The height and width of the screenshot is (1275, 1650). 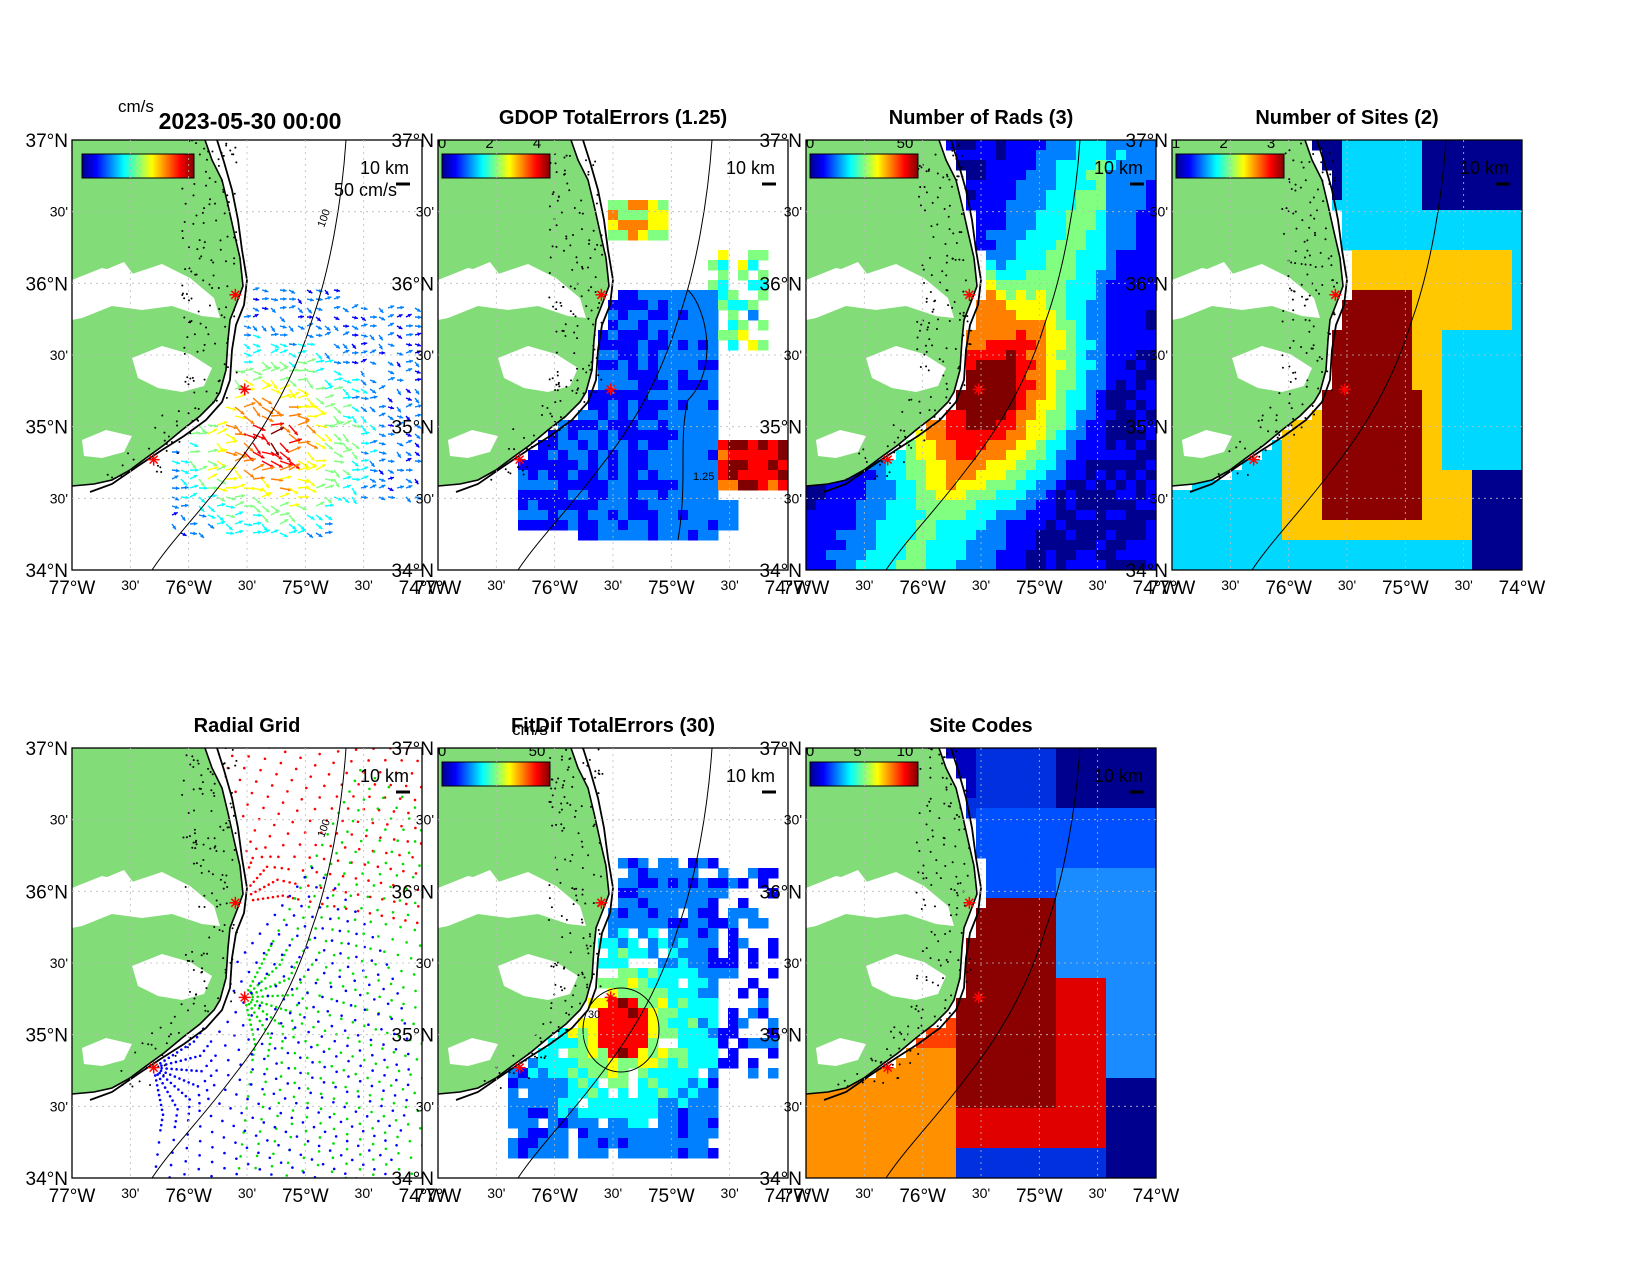 I want to click on bathymetry-label: 100, so click(x=325, y=828).